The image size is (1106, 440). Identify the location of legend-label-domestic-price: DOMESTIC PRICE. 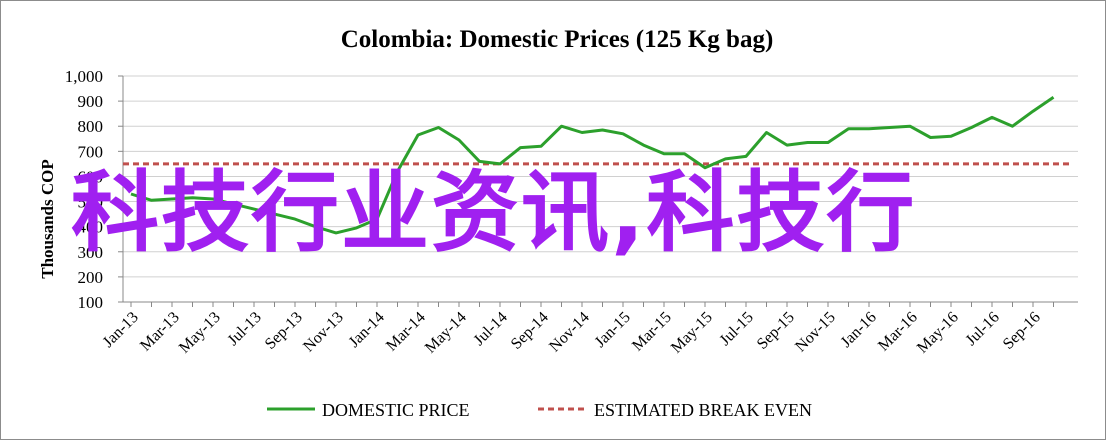
(396, 410).